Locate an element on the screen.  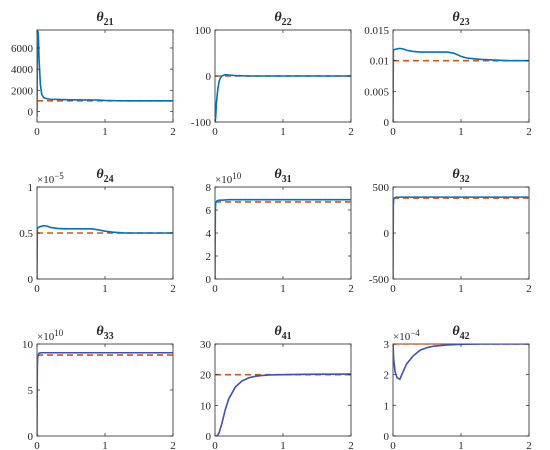
y-tick-label: 4 is located at coordinates (209, 234).